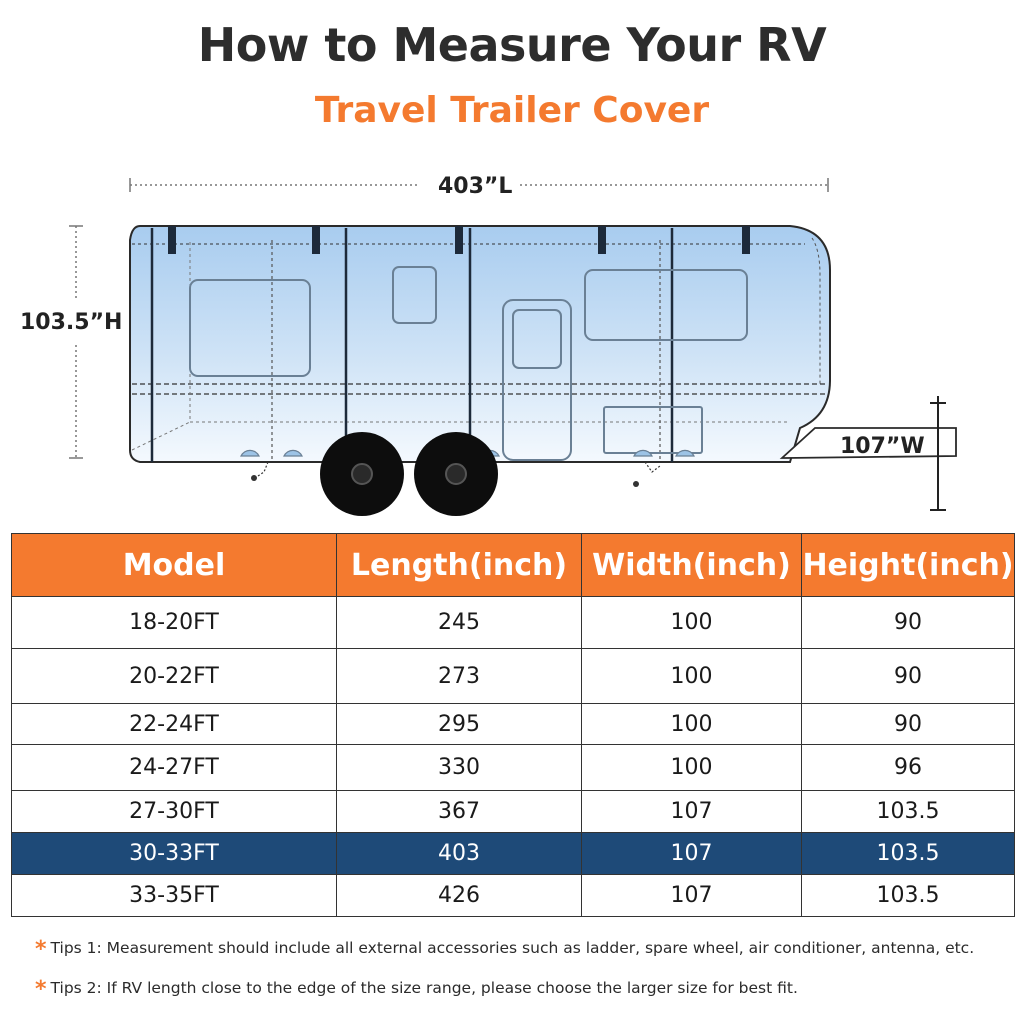 The image size is (1024, 1024). I want to click on header-width: Width(inch), so click(691, 565).